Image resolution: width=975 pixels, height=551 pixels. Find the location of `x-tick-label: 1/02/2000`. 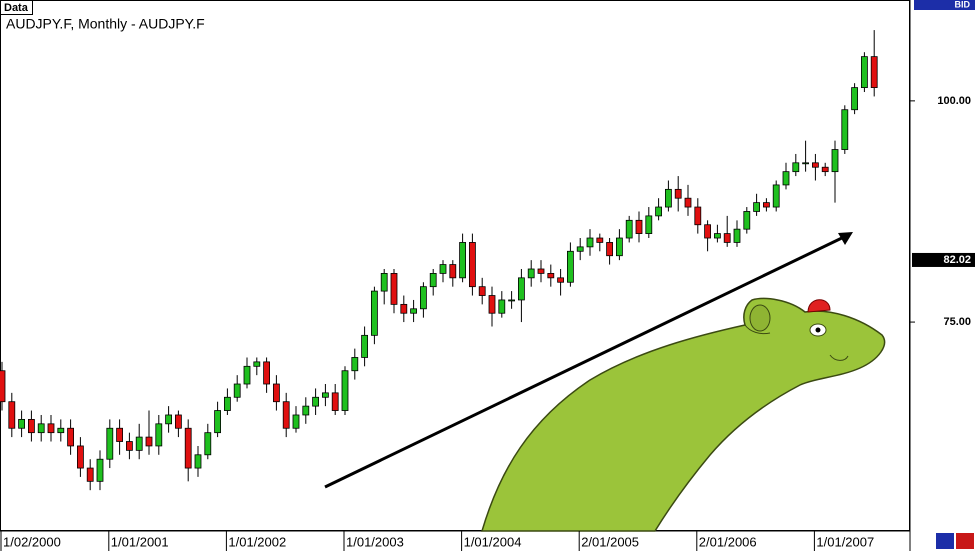

x-tick-label: 1/02/2000 is located at coordinates (32, 541).